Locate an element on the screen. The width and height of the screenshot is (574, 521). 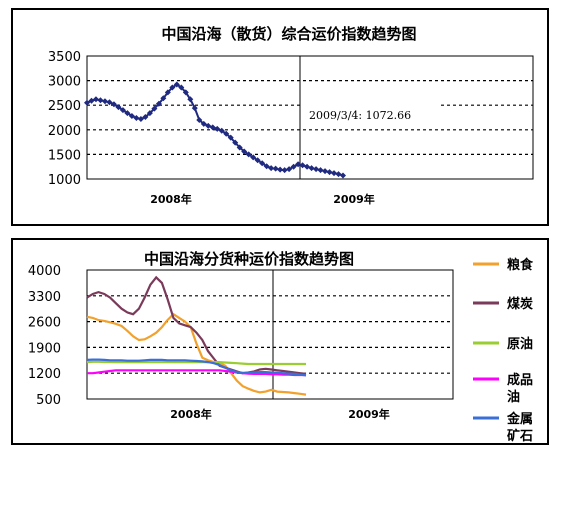
legend-label: 原油 is located at coordinates (520, 344).